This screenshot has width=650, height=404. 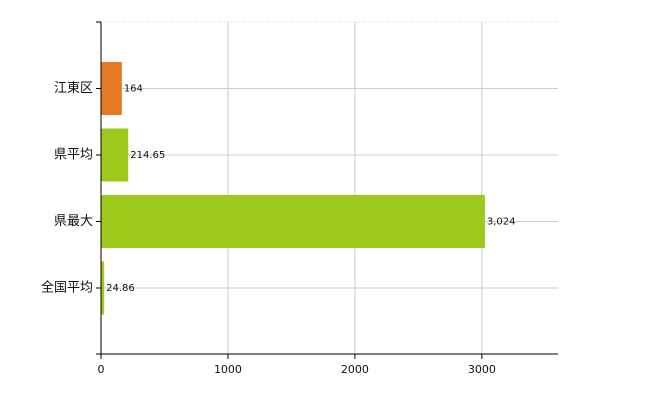 What do you see at coordinates (355, 369) in the screenshot?
I see `x-tick-label: 2000` at bounding box center [355, 369].